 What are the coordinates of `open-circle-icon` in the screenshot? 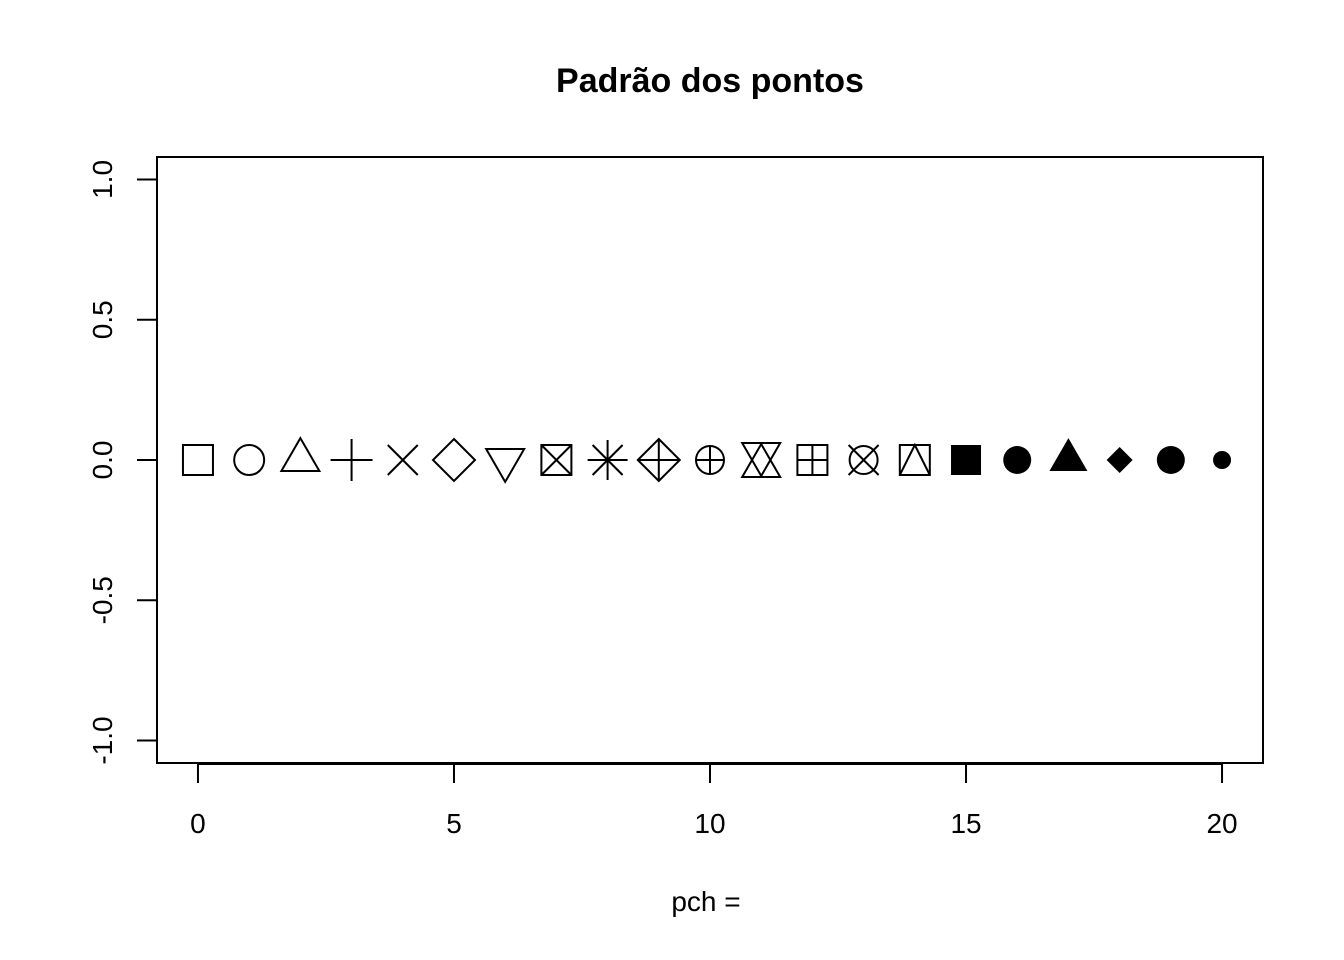 It's located at (249, 460).